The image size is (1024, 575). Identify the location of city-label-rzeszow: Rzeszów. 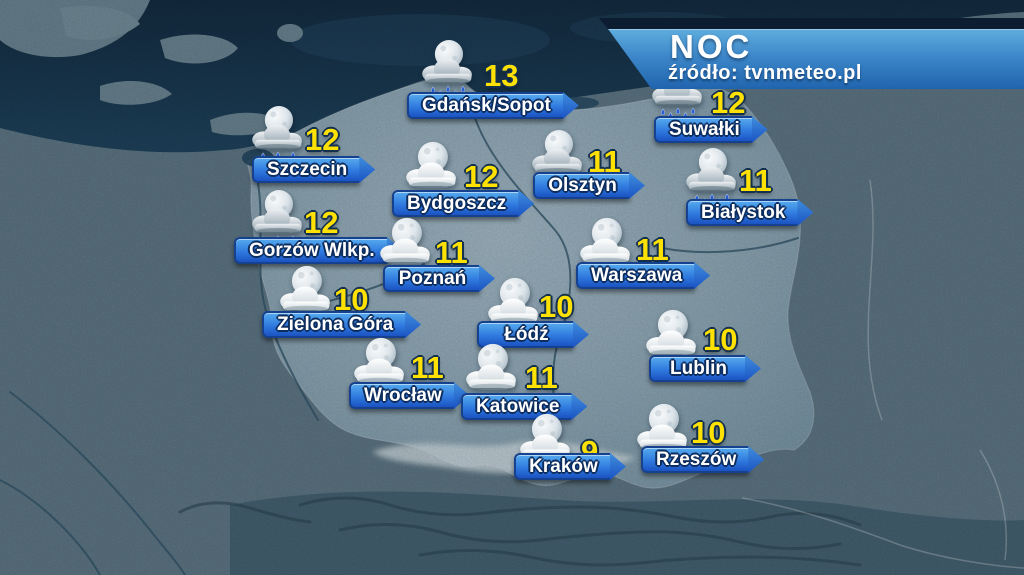
(695, 459).